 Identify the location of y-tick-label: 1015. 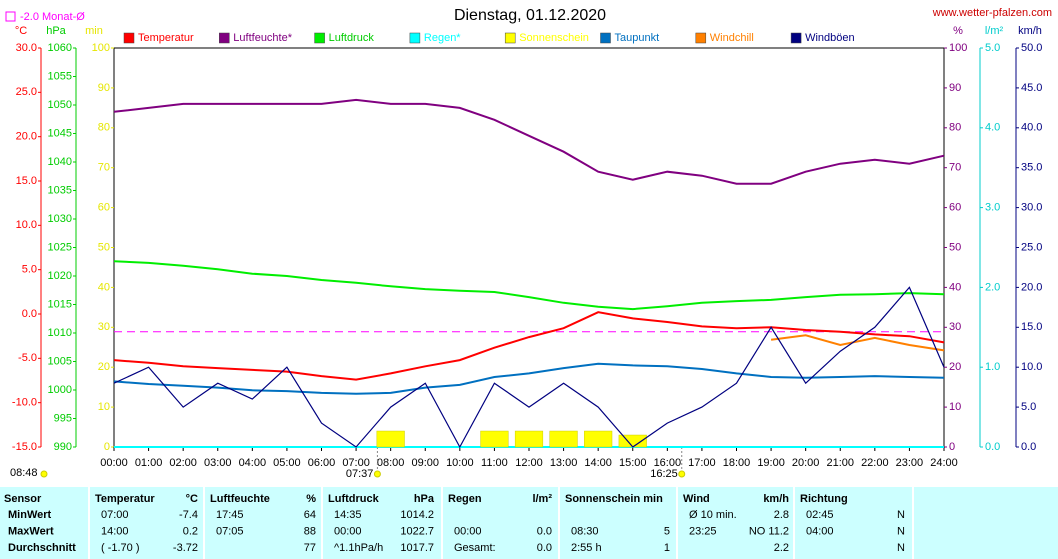
(60, 304).